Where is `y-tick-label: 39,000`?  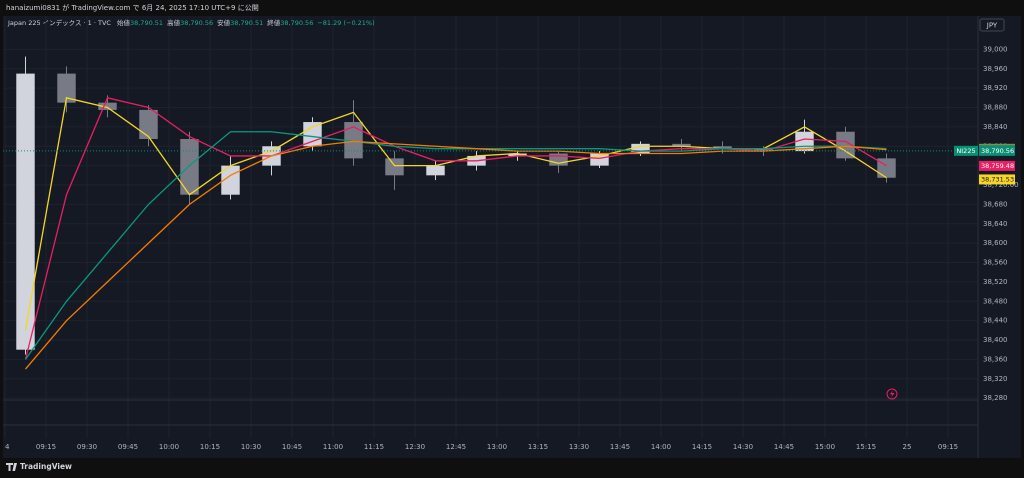
y-tick-label: 39,000 is located at coordinates (995, 49).